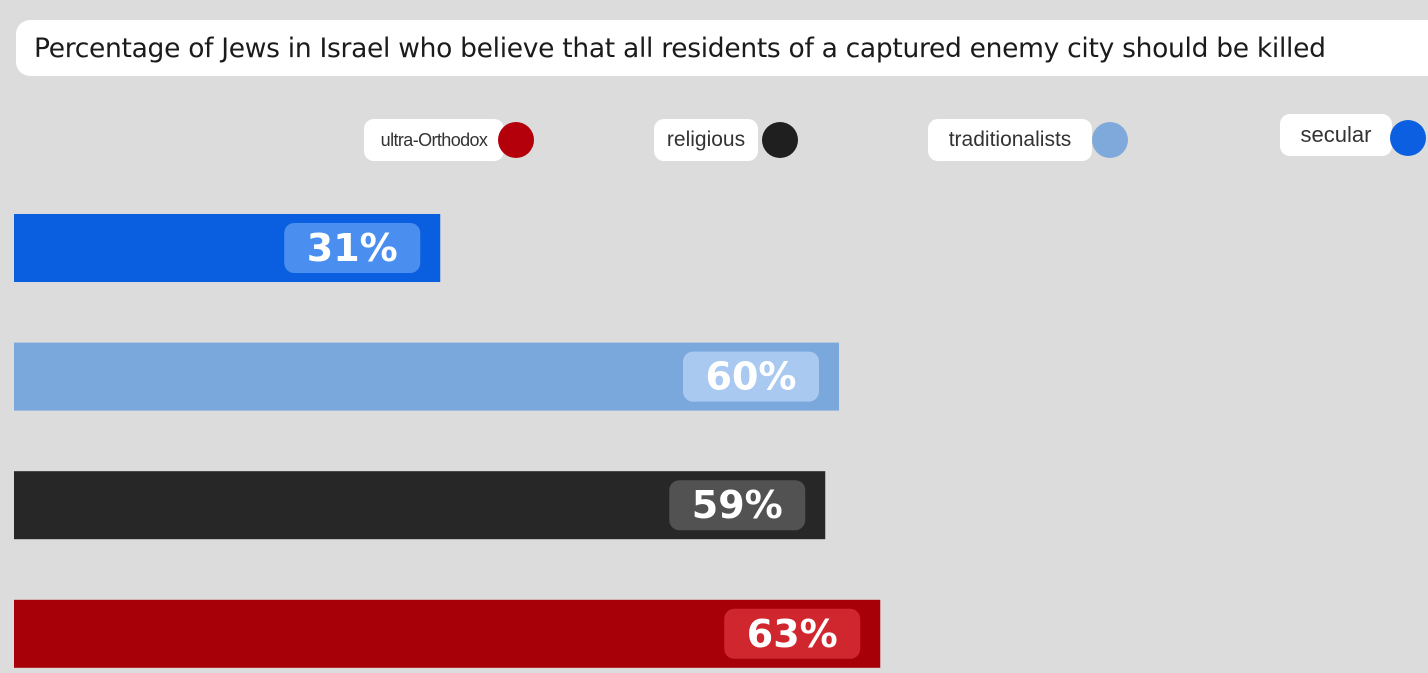  What do you see at coordinates (1010, 140) in the screenshot?
I see `legend-label-traditionalists: traditionalists` at bounding box center [1010, 140].